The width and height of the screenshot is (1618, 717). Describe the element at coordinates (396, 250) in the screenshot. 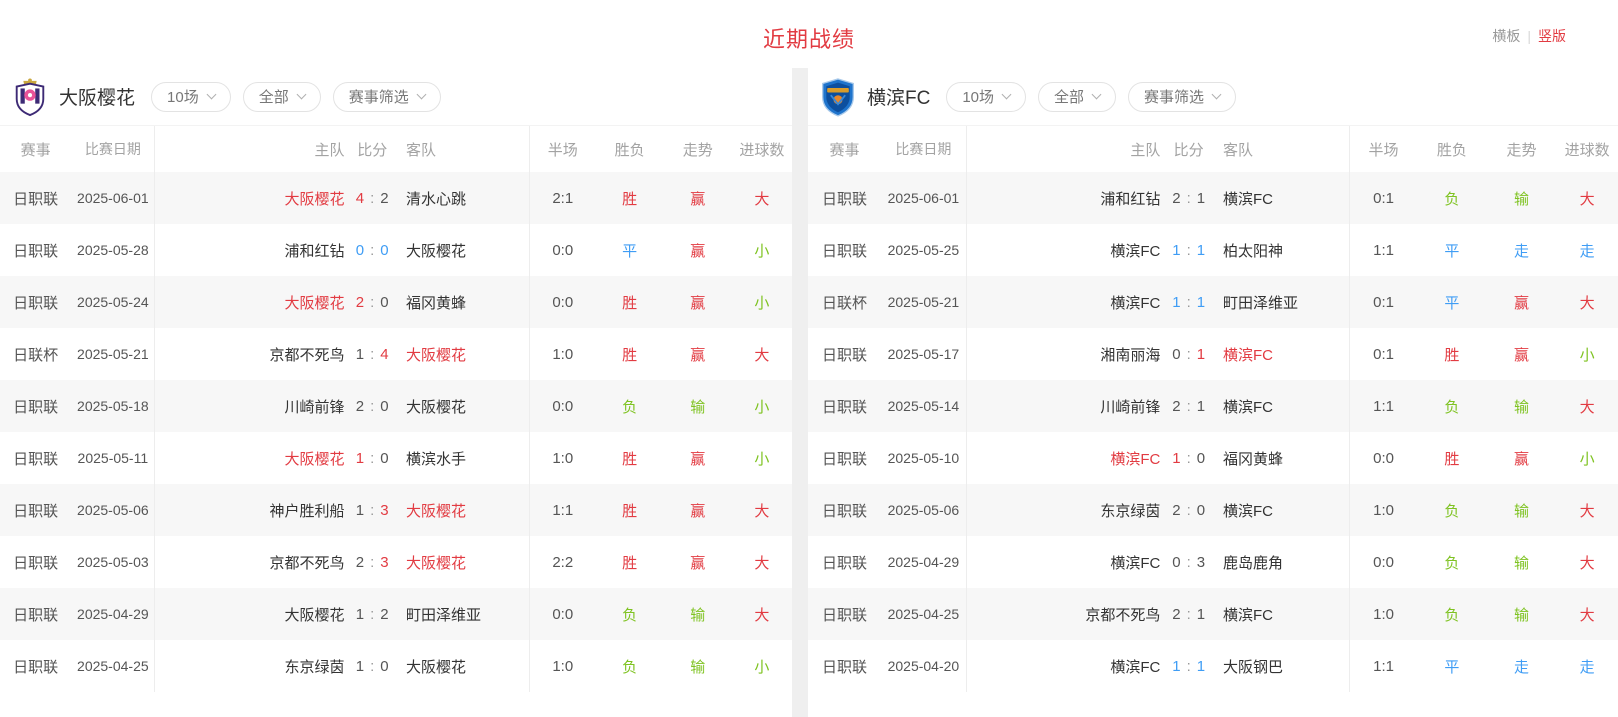

I see `match-row: 日职联 2025-05-28 浦和红钻 0:0 大阪樱花 0:0 平赢小` at that location.